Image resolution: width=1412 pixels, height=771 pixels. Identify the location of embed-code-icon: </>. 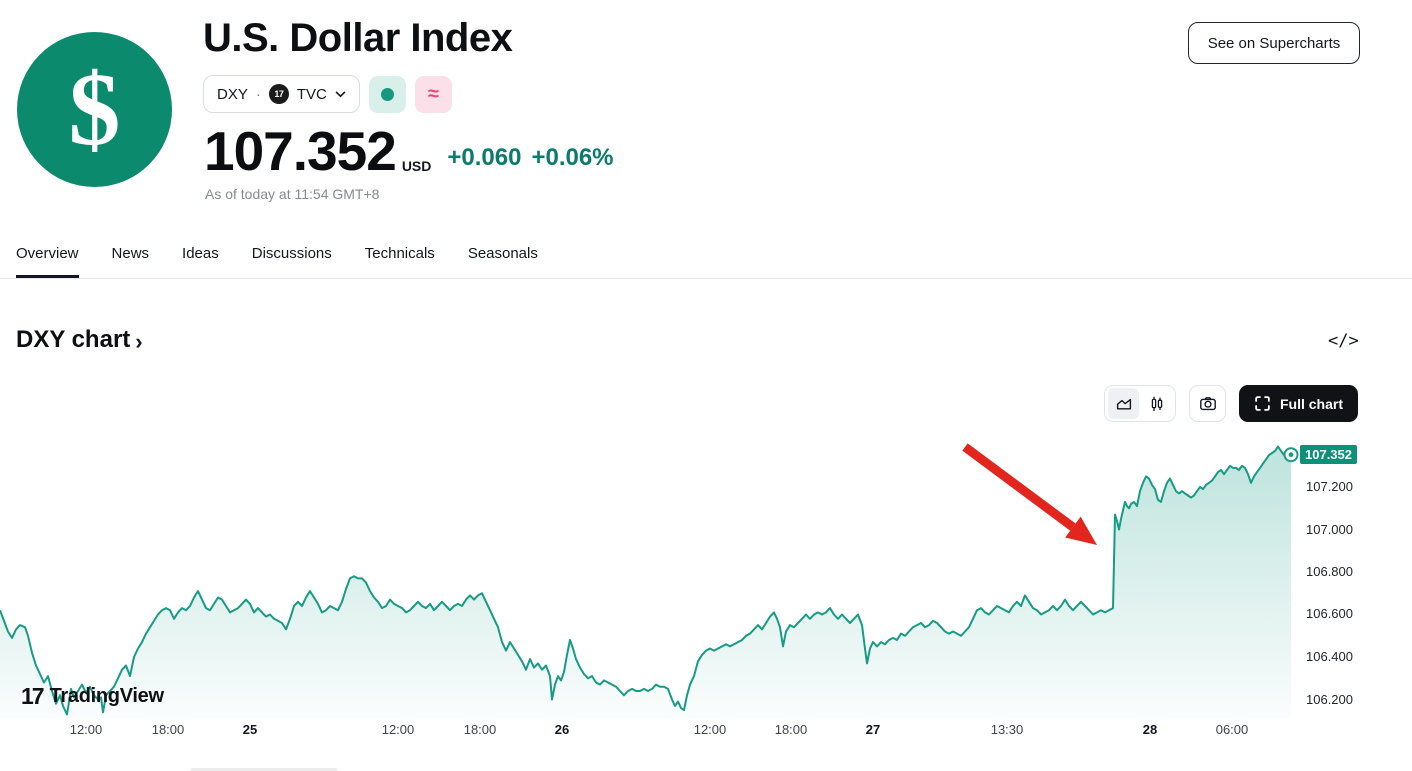
(1343, 341).